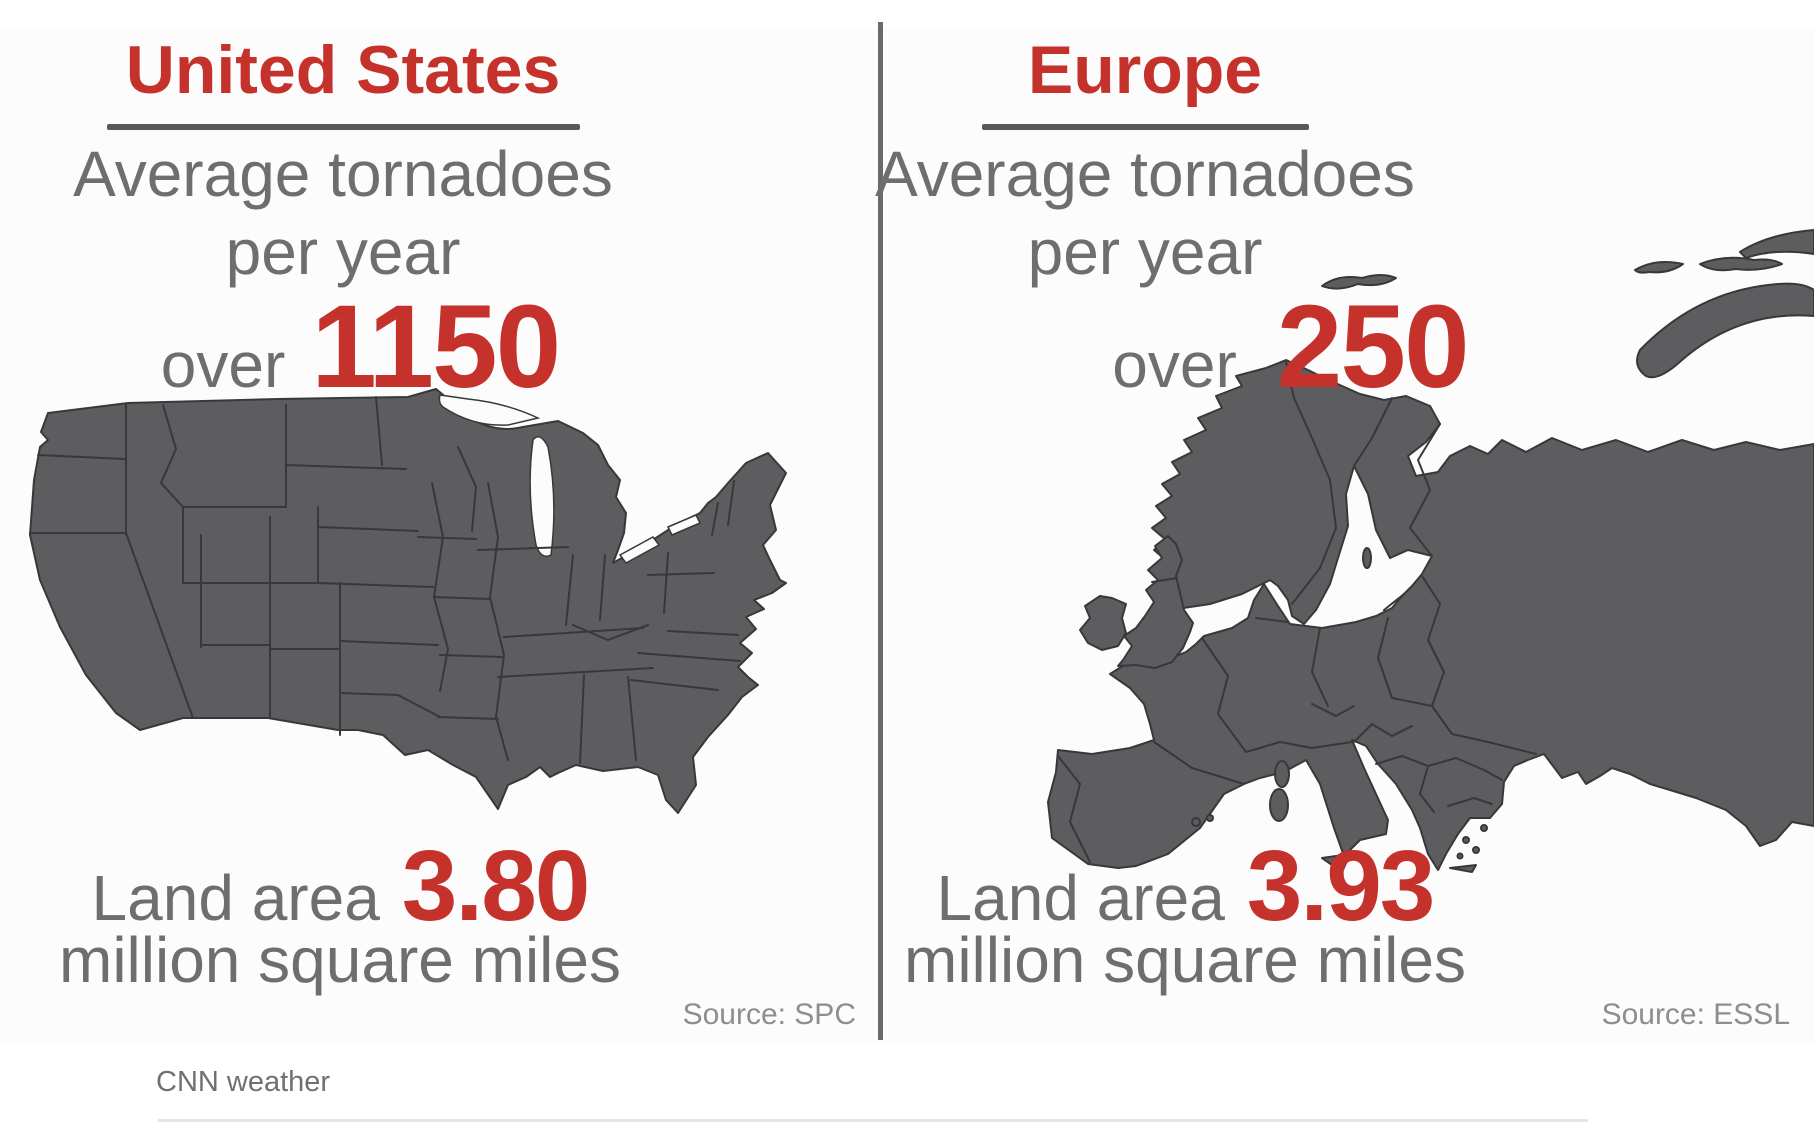  I want to click on panel-title-united-states: United States, so click(343, 70).